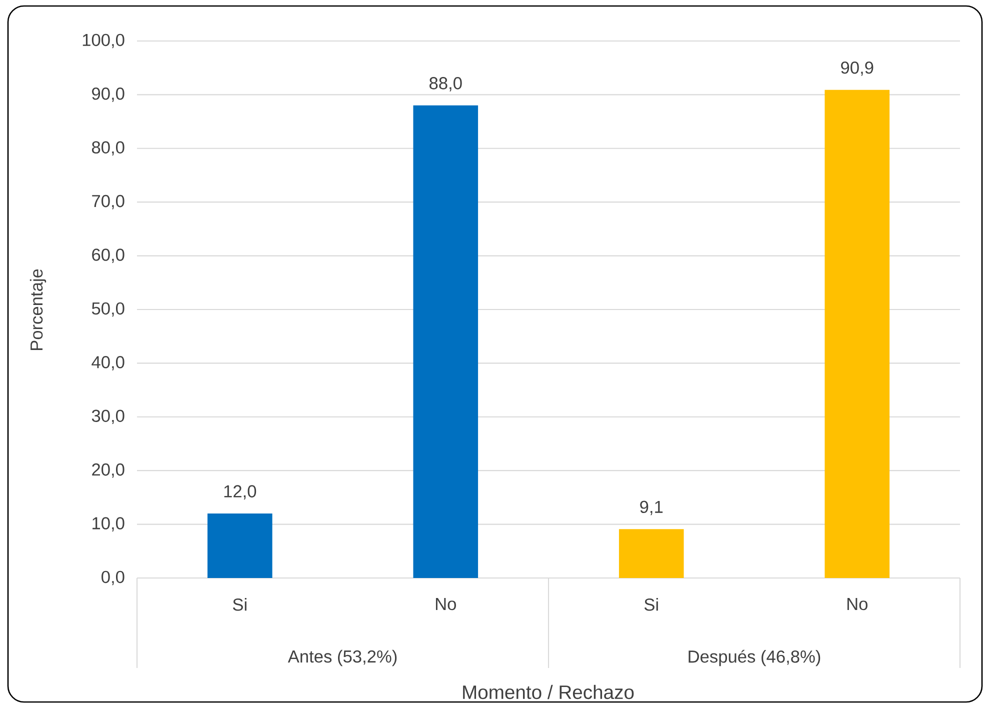 The image size is (988, 706). I want to click on data-label: 9,1, so click(651, 508).